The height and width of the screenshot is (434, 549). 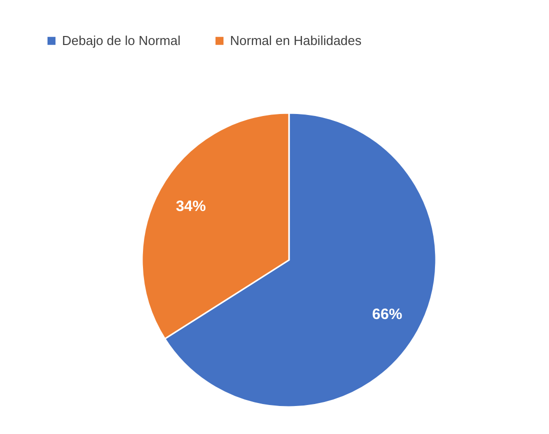 I want to click on legend-label: Normal en Habilidades, so click(x=296, y=40).